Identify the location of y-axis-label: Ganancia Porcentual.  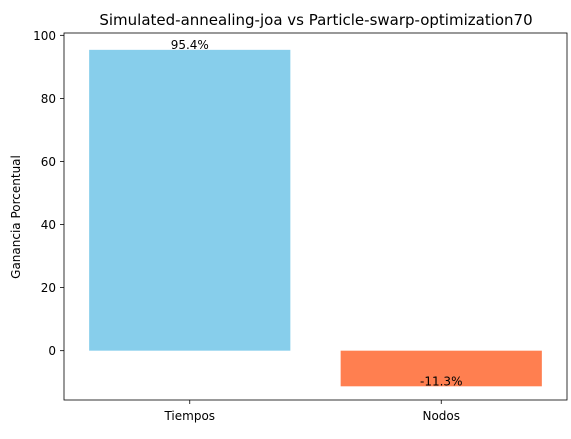
(16, 217).